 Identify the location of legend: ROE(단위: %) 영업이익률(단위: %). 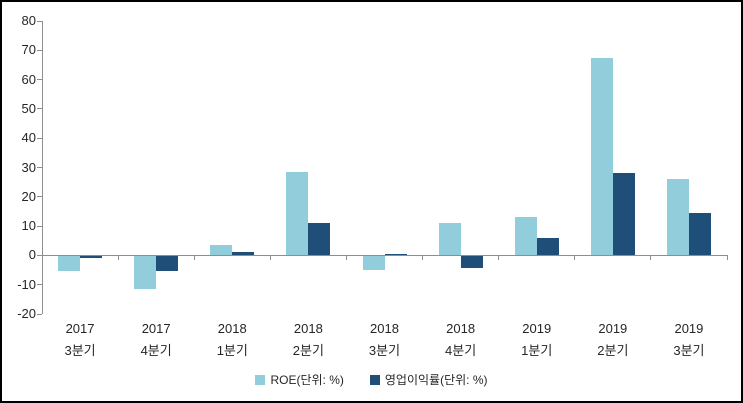
(371, 379).